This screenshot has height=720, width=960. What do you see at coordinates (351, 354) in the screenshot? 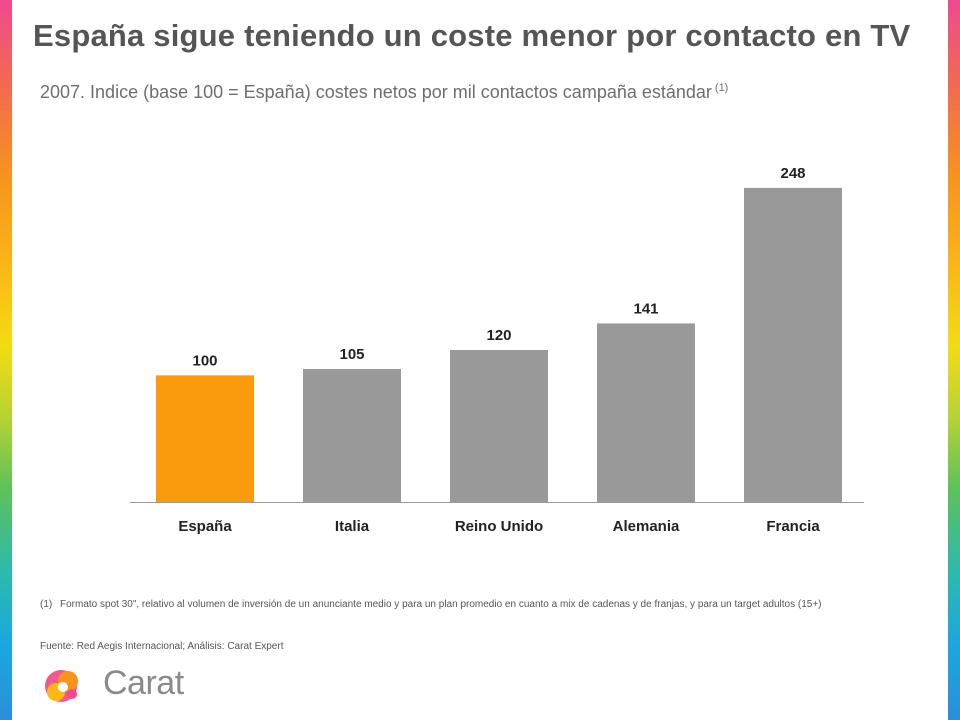
I see `data-label-1: 105` at bounding box center [351, 354].